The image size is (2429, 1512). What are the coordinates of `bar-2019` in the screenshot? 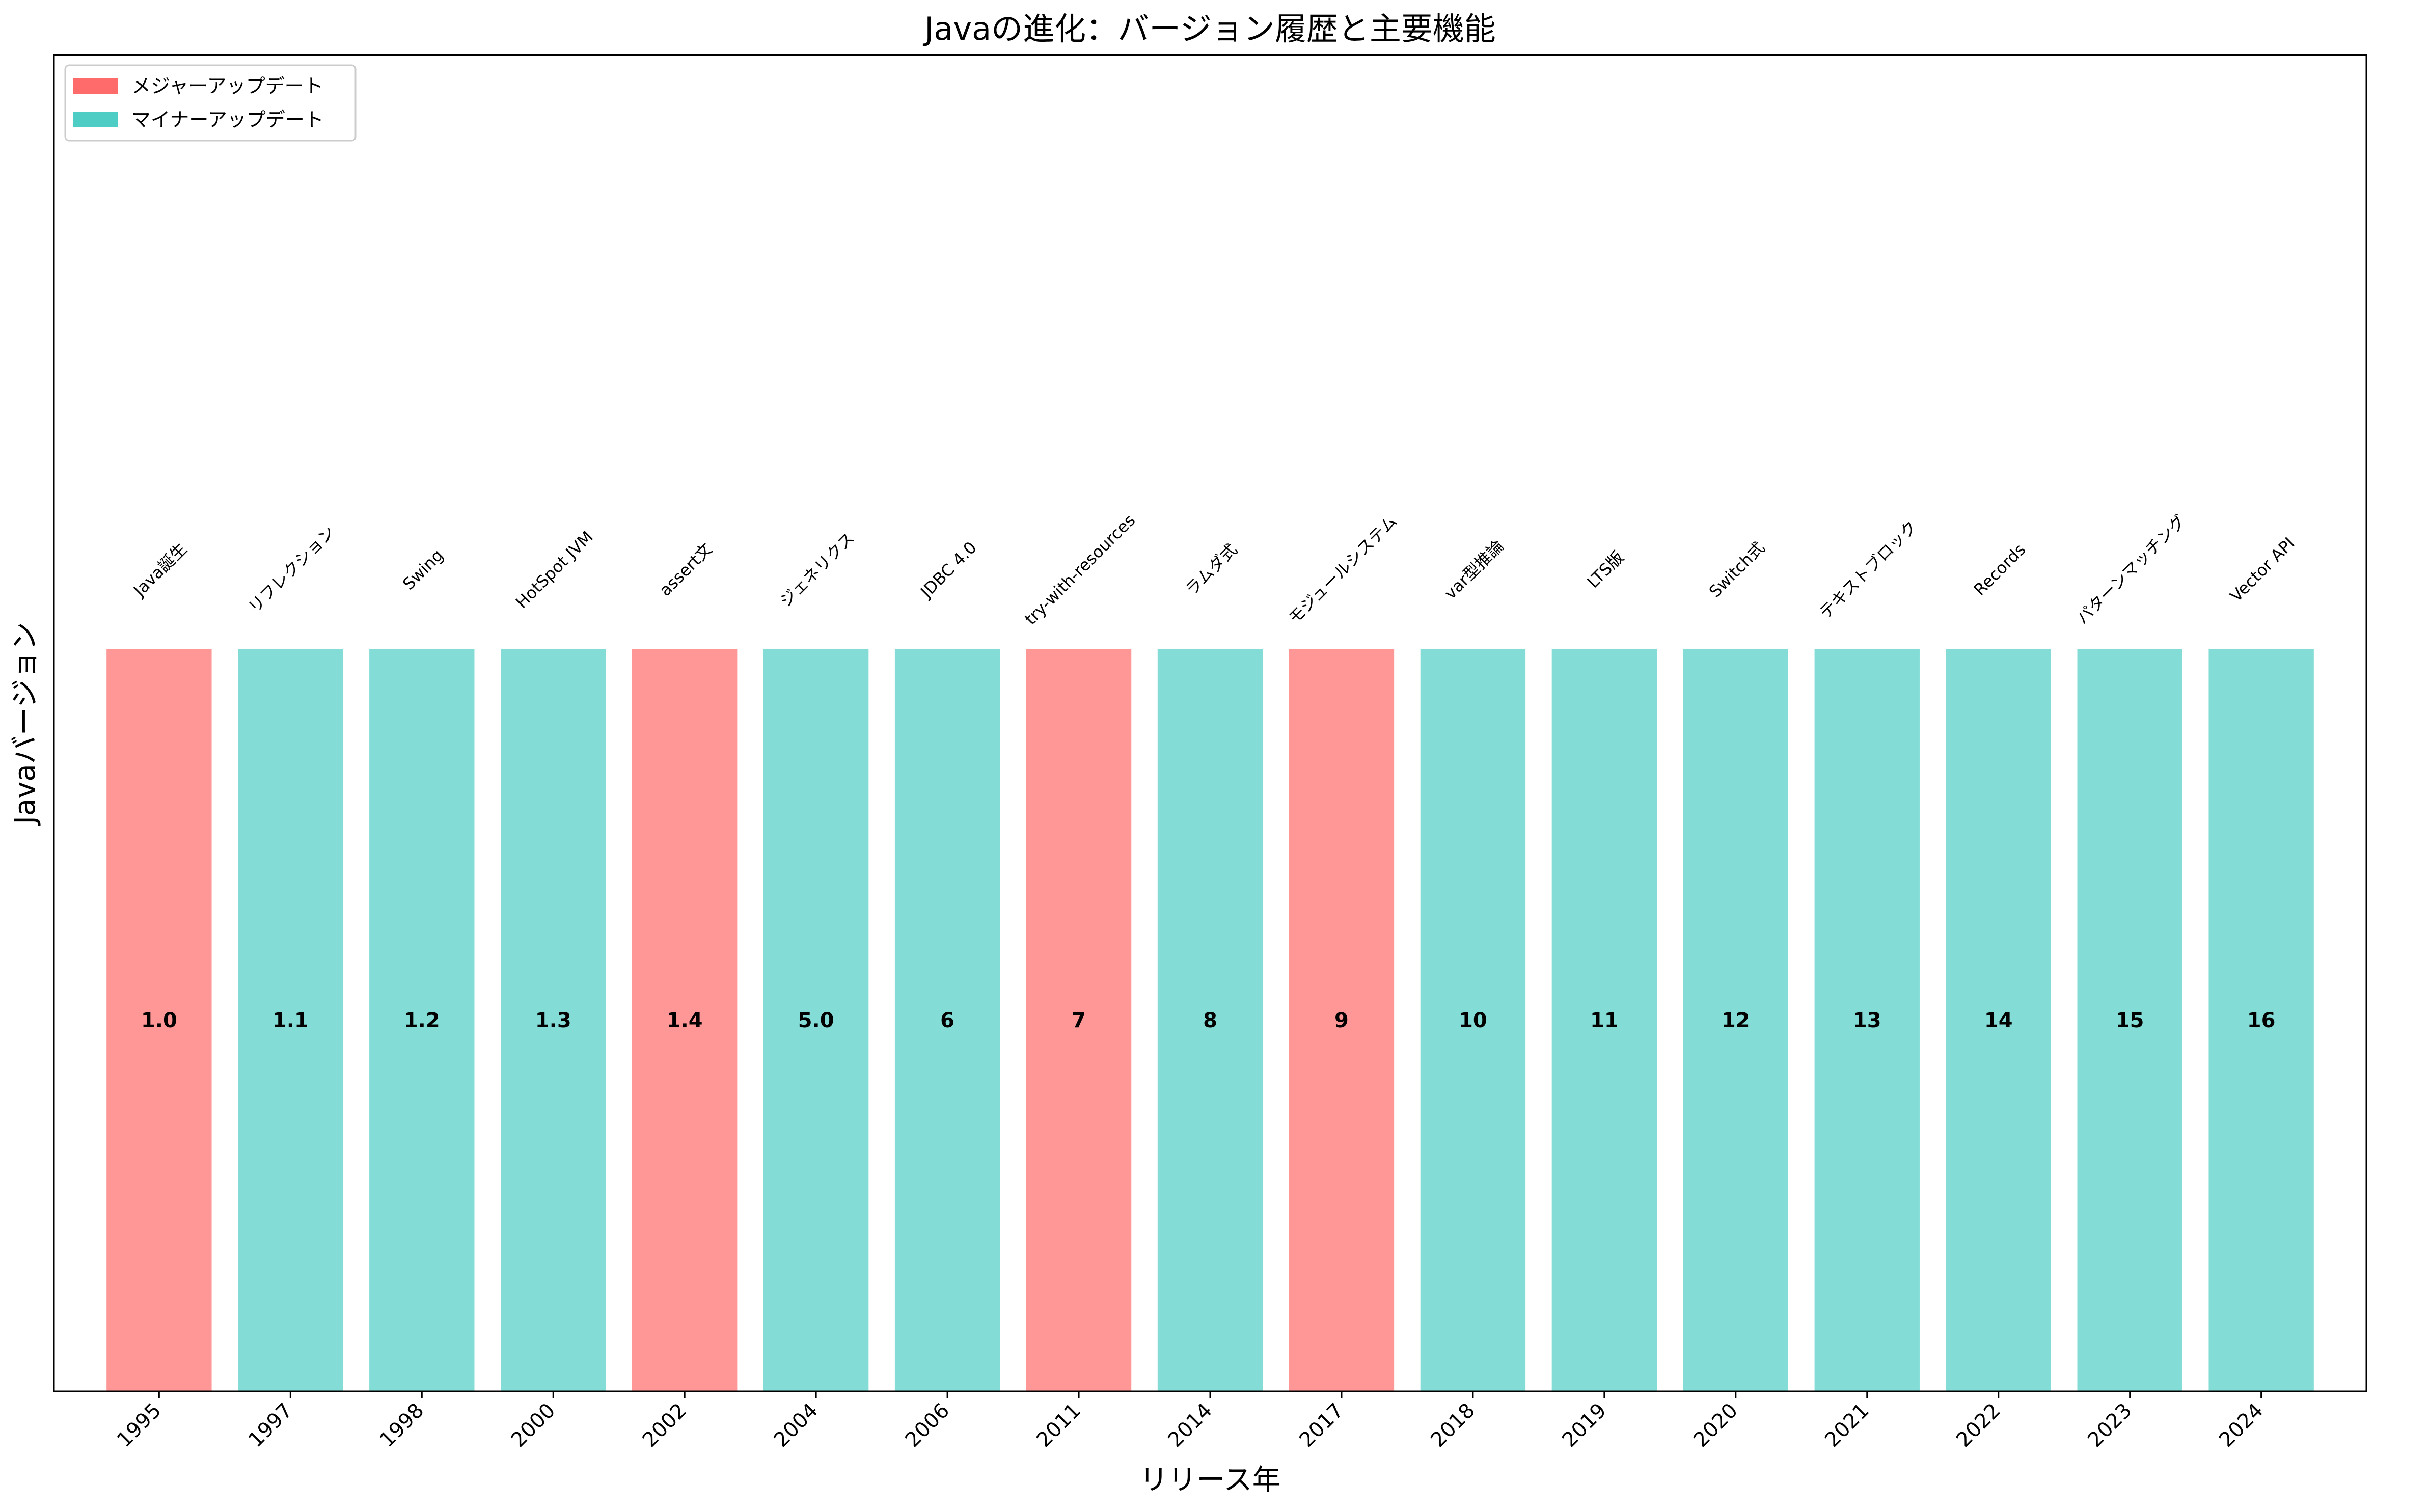 It's located at (1604, 1020).